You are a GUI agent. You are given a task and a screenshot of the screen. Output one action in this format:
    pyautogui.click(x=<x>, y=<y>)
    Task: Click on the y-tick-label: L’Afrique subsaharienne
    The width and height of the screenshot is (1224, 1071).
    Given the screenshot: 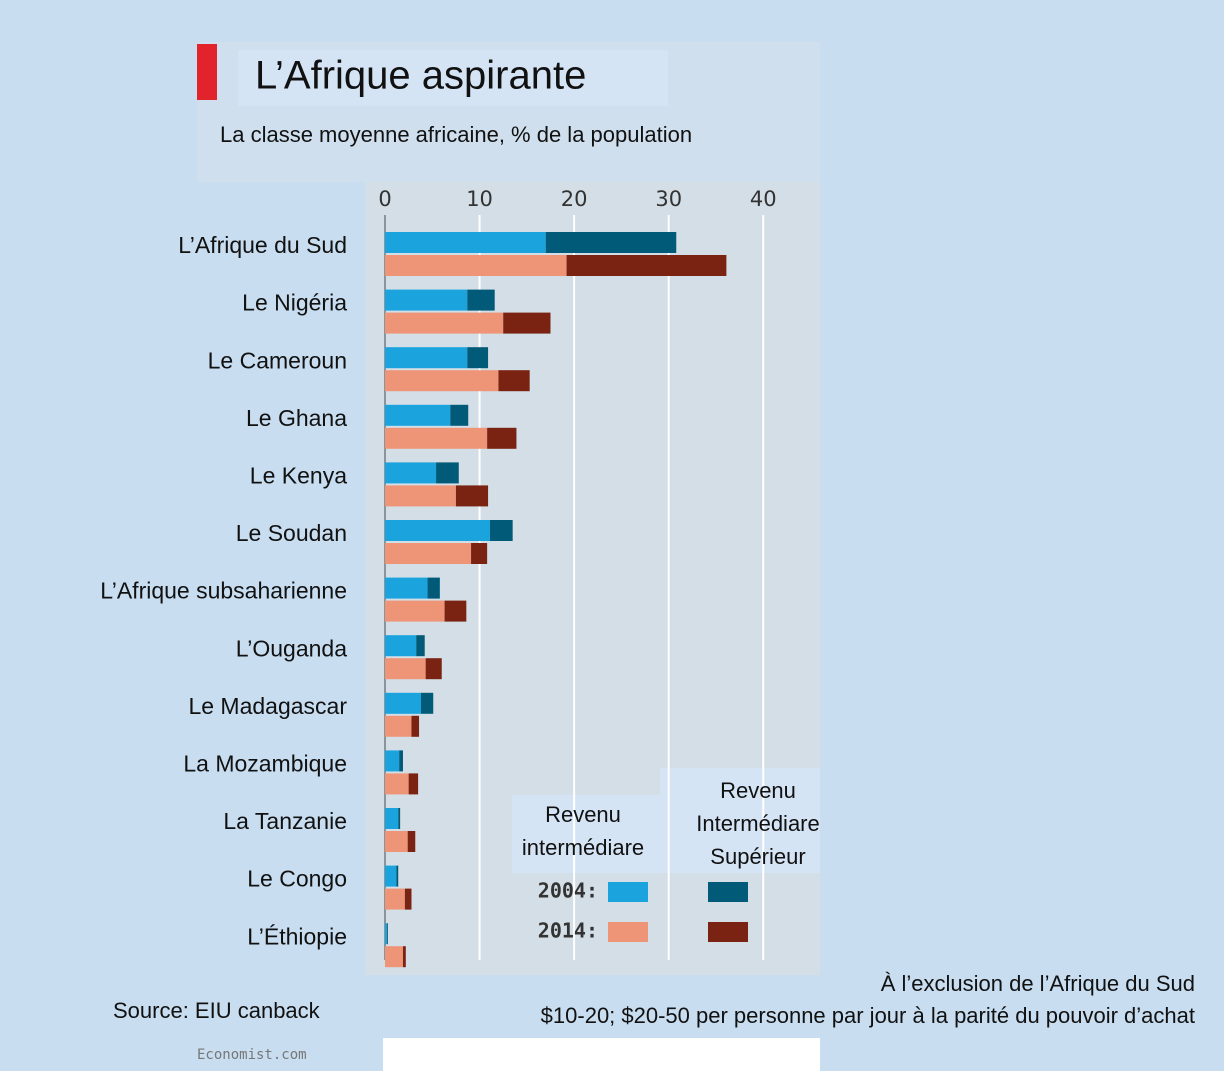 What is the action you would take?
    pyautogui.click(x=223, y=591)
    